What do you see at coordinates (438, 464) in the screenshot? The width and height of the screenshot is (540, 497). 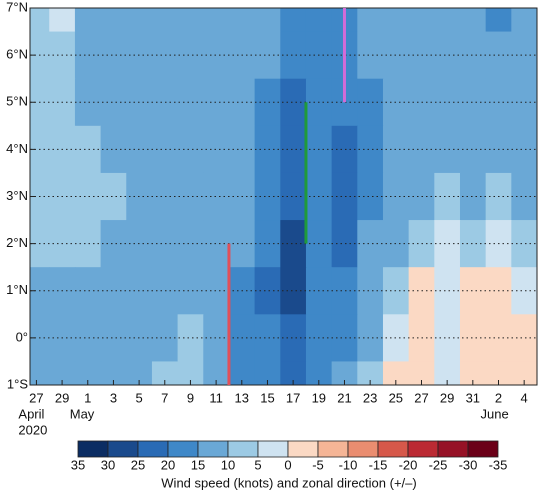 I see `colorbar-tick-label: -25` at bounding box center [438, 464].